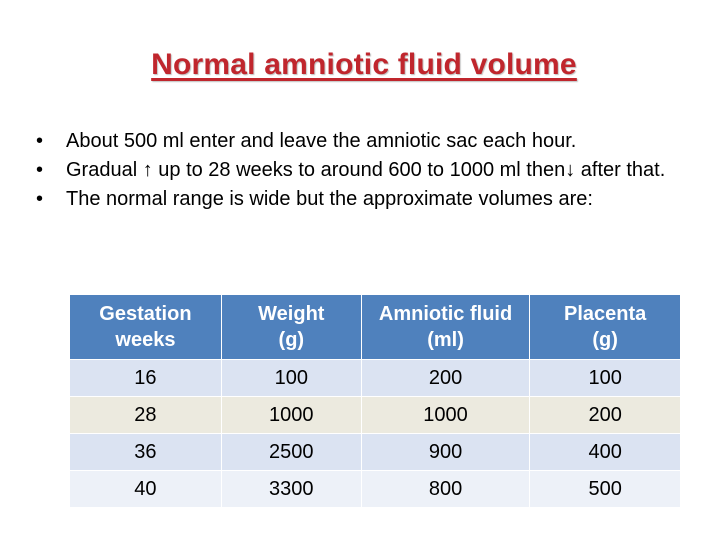  I want to click on table-cell: 400, so click(604, 452).